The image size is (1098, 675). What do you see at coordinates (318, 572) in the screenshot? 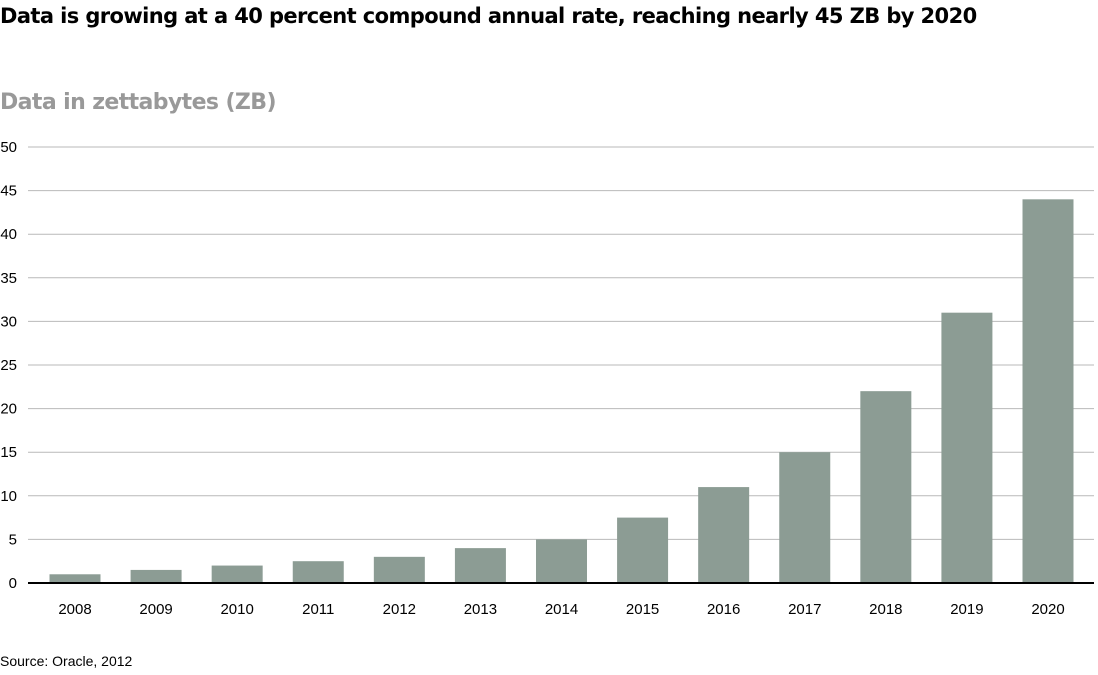
I see `bar-2011` at bounding box center [318, 572].